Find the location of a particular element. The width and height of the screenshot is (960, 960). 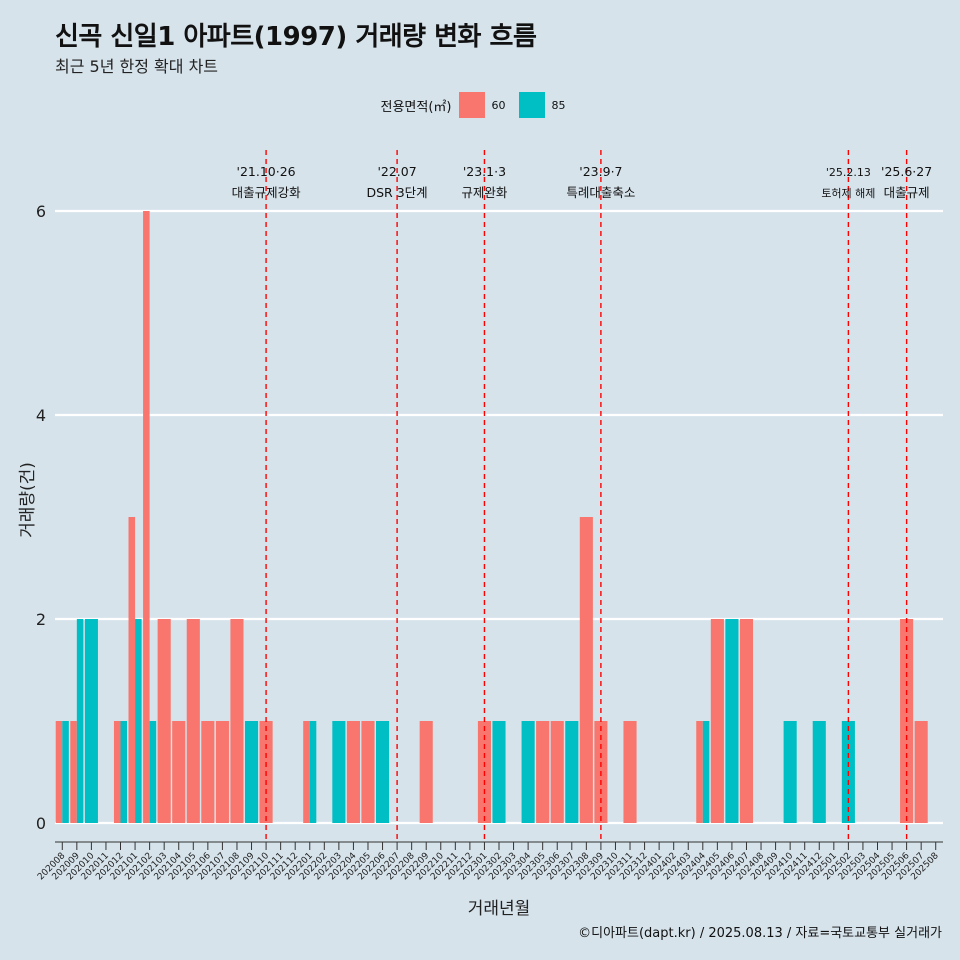

y-tick-label: 2 is located at coordinates (41, 619).